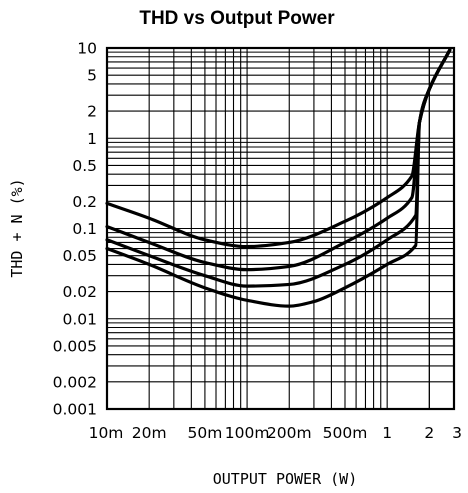  Describe the element at coordinates (429, 433) in the screenshot. I see `x-tick-label: 2` at that location.